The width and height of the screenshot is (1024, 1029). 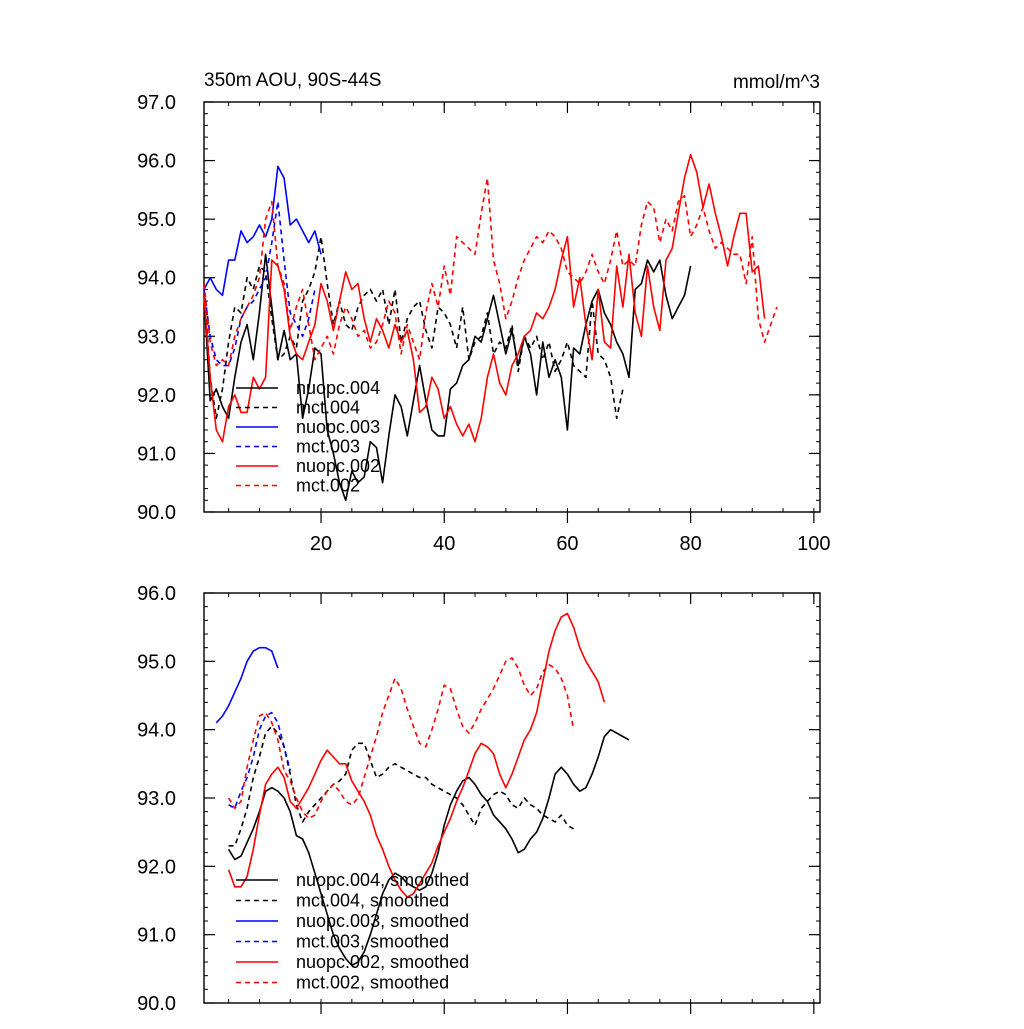 What do you see at coordinates (156, 103) in the screenshot?
I see `y-tick-label: 97.0` at bounding box center [156, 103].